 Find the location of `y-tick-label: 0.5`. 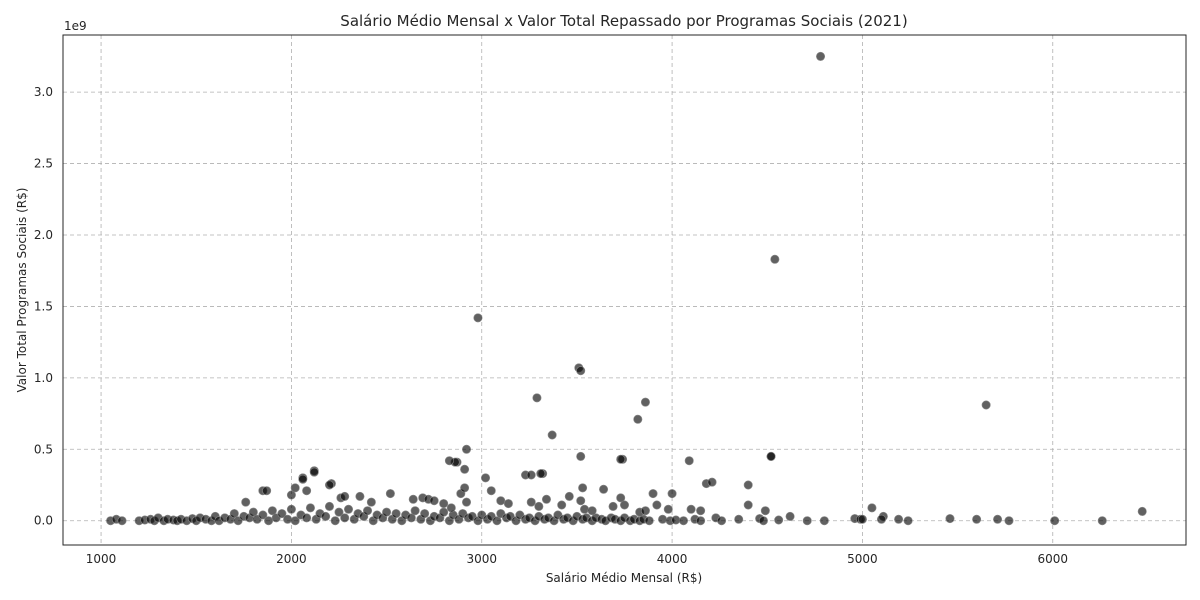

y-tick-label: 0.5 is located at coordinates (43, 449).